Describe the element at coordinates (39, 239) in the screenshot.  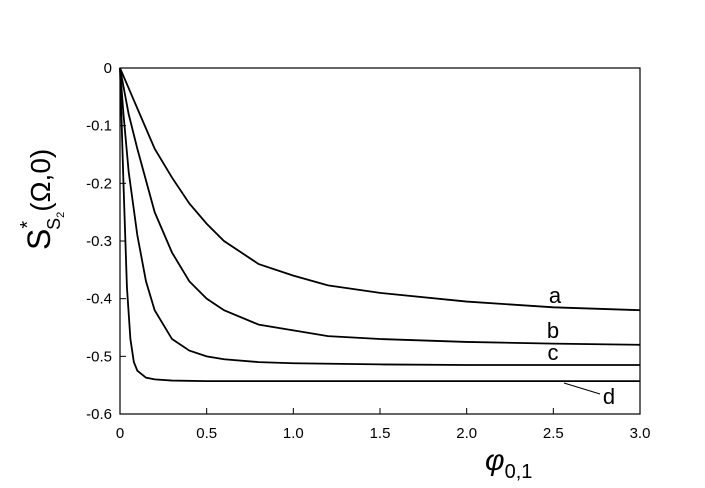
I see `y-label-base: S` at that location.